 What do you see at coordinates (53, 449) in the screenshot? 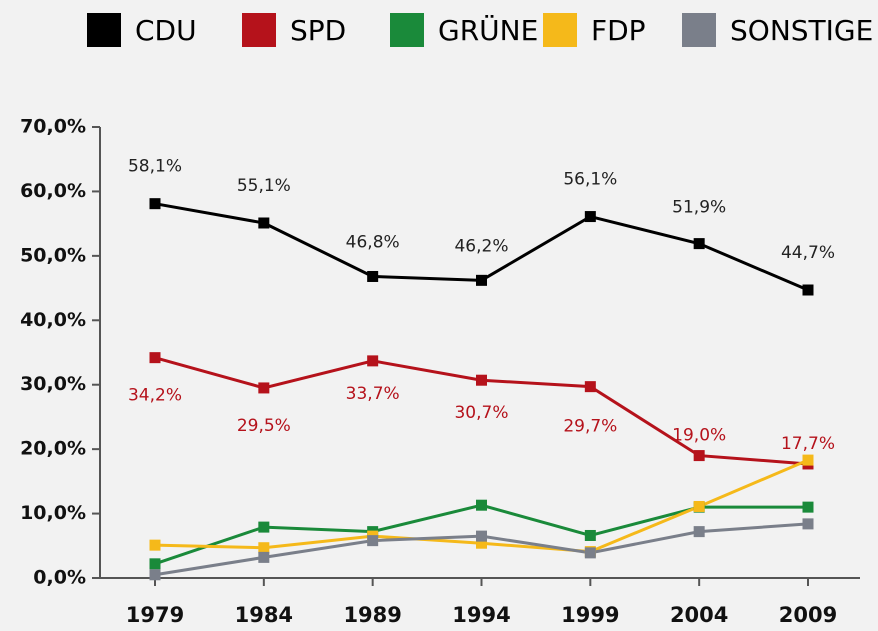
I see `y-tick-label: 20,0%` at bounding box center [53, 449].